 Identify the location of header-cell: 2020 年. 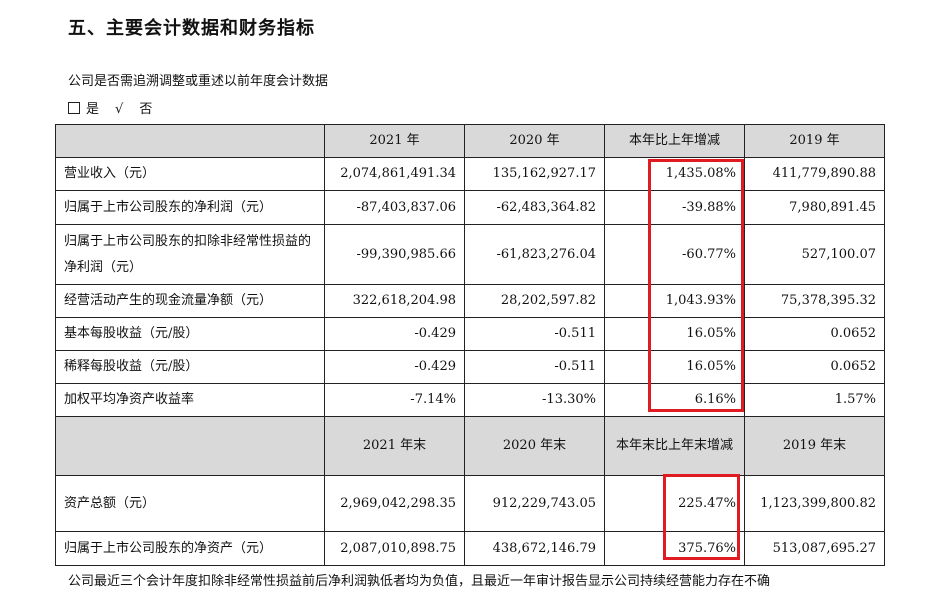
(534, 141).